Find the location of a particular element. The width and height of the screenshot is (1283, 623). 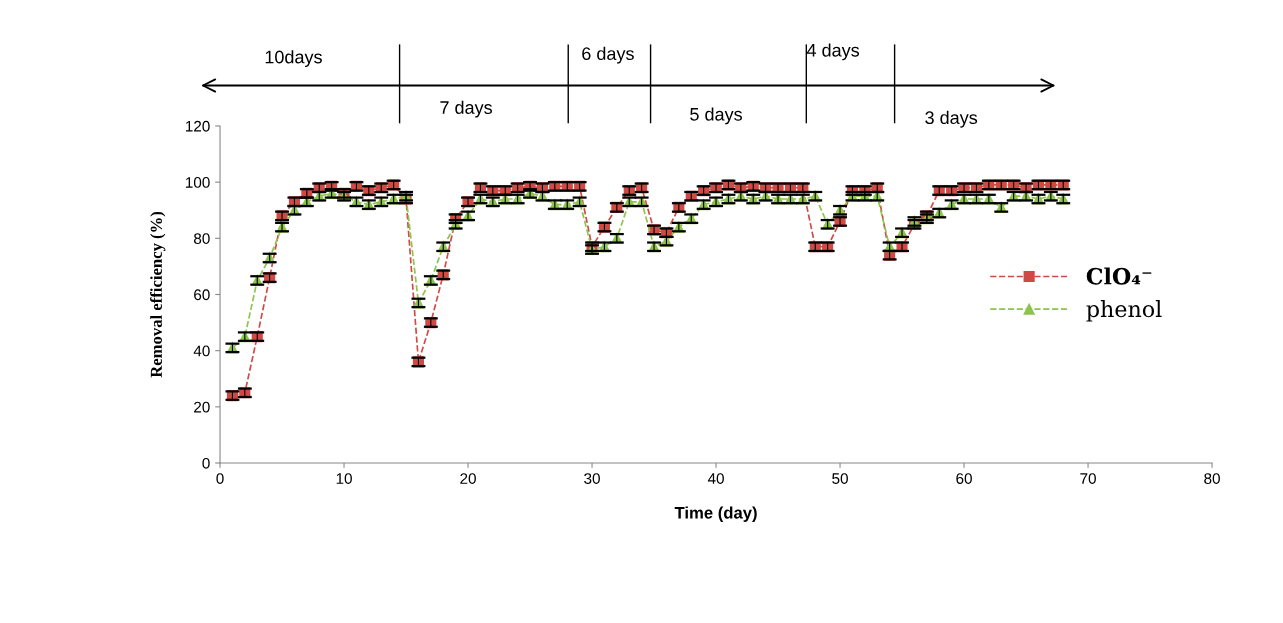

y-axis-title: Removal efficiency (%) is located at coordinates (158, 294).